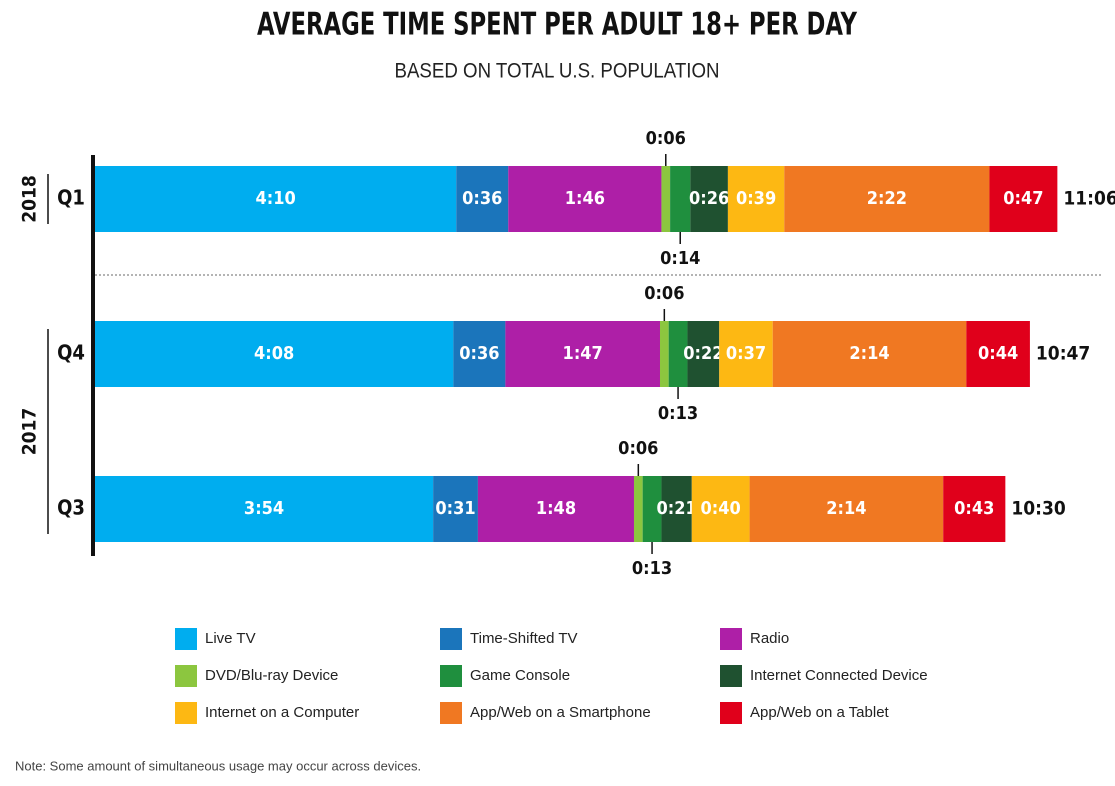 The height and width of the screenshot is (786, 1115). What do you see at coordinates (230, 638) in the screenshot?
I see `legend-label: Live TV` at bounding box center [230, 638].